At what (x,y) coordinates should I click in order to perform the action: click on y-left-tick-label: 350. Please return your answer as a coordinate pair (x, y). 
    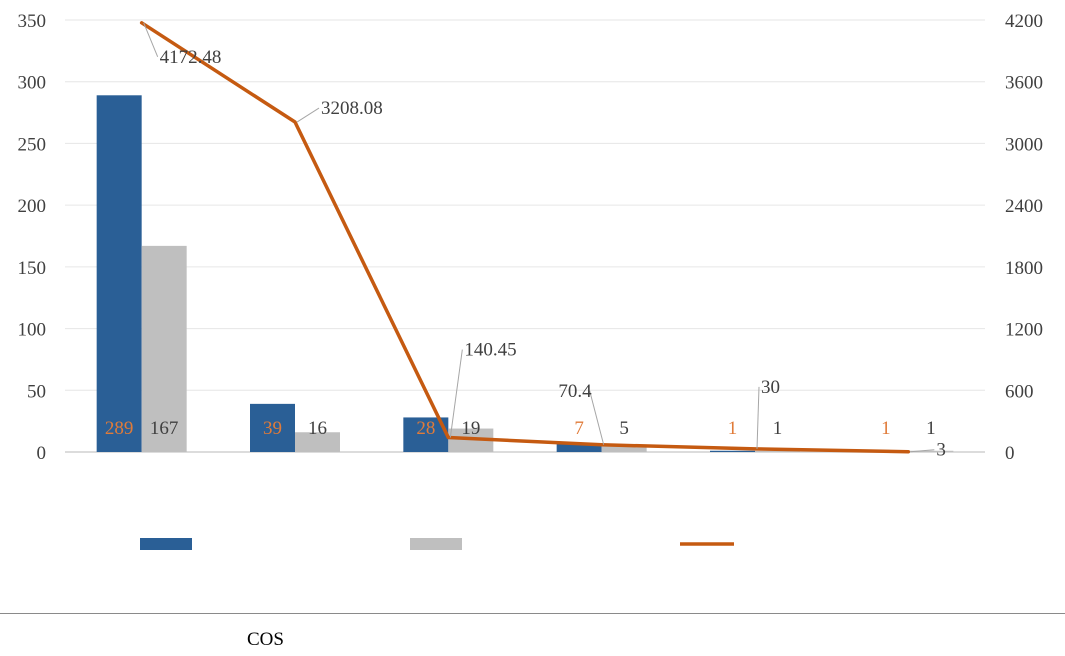
    Looking at the image, I should click on (32, 21).